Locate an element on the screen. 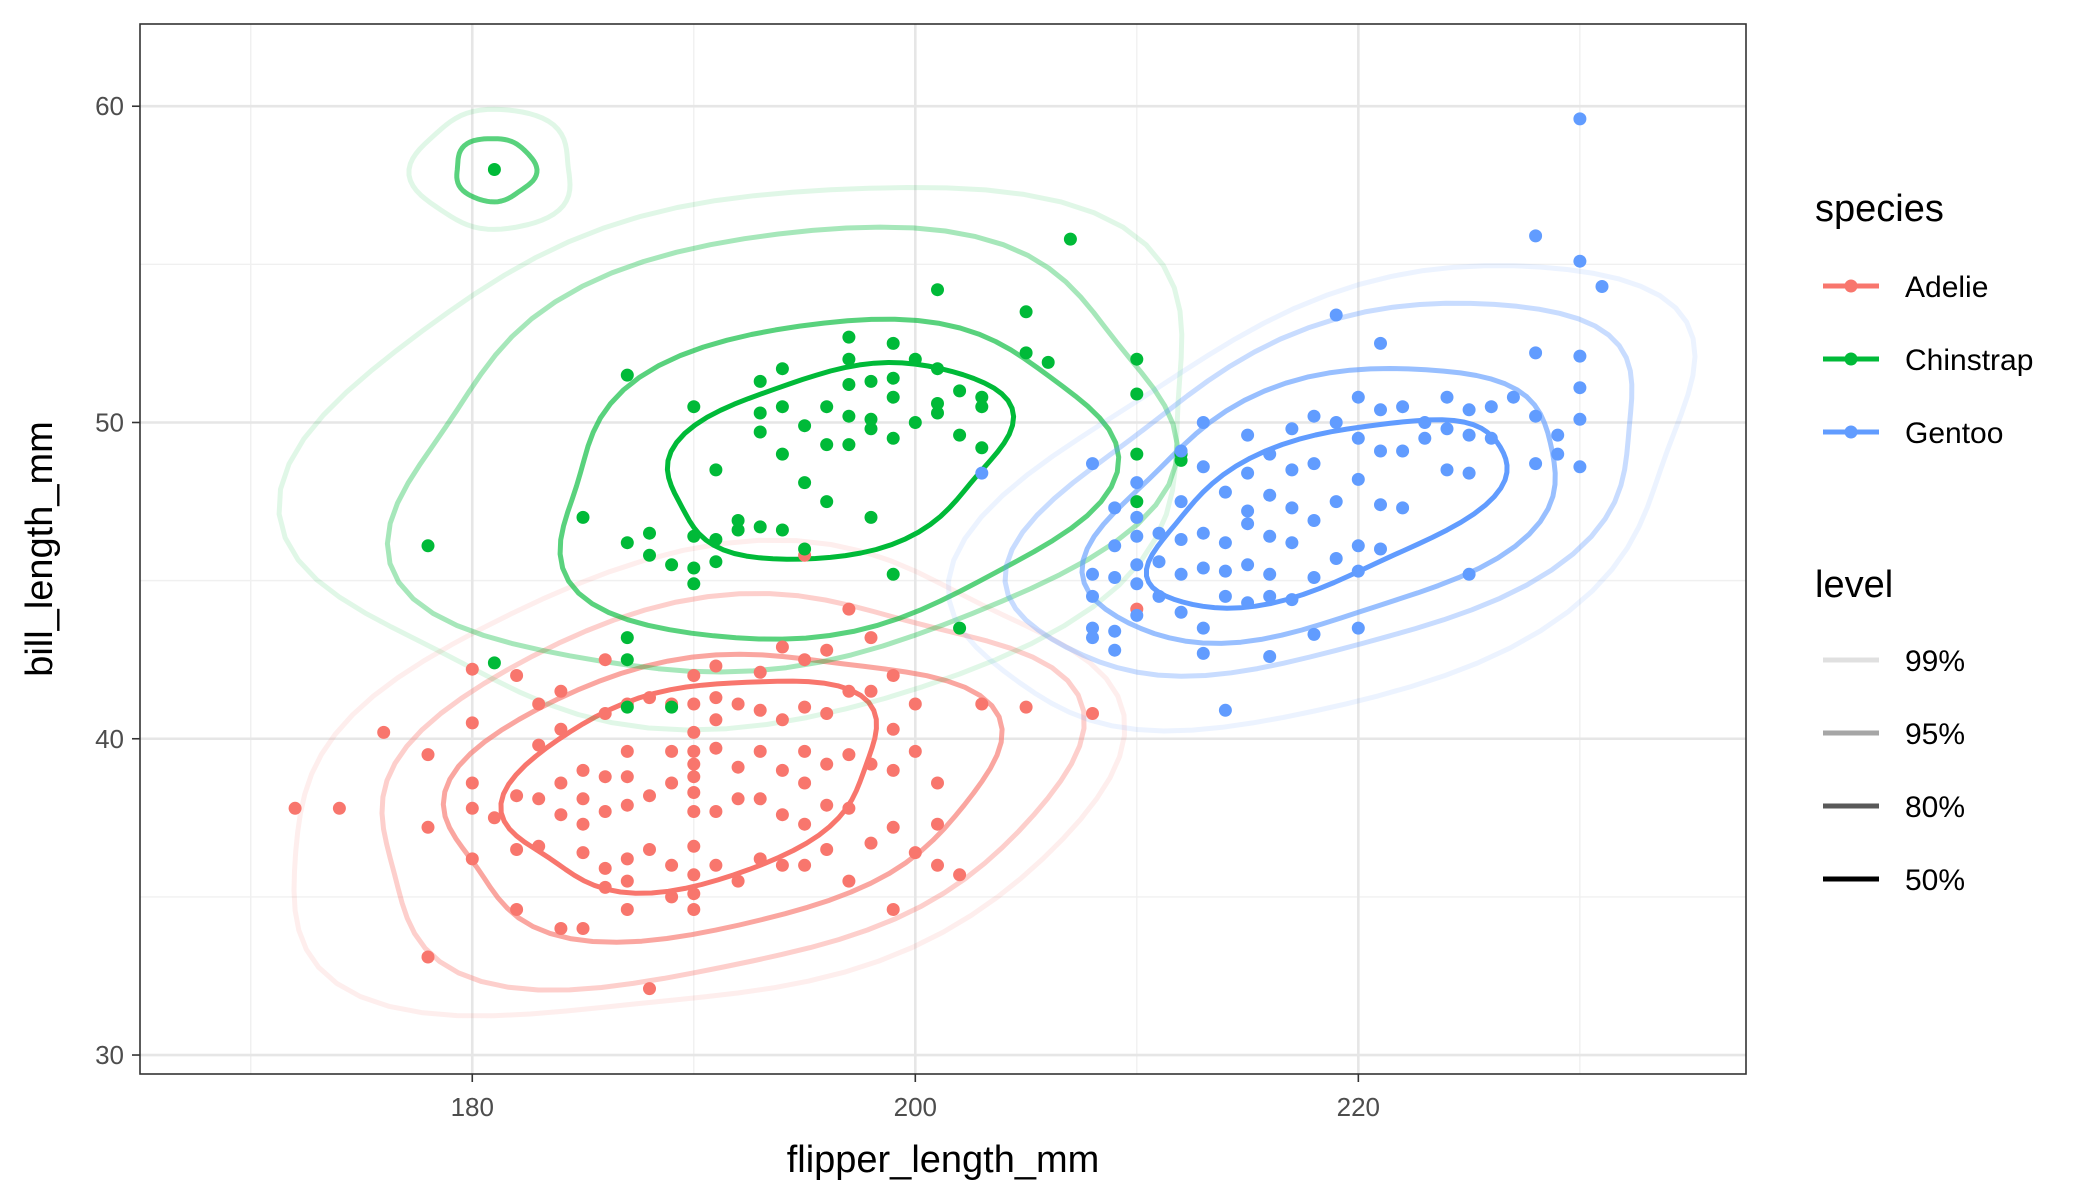 The height and width of the screenshot is (1200, 2100). legend-key-point is located at coordinates (1851, 432).